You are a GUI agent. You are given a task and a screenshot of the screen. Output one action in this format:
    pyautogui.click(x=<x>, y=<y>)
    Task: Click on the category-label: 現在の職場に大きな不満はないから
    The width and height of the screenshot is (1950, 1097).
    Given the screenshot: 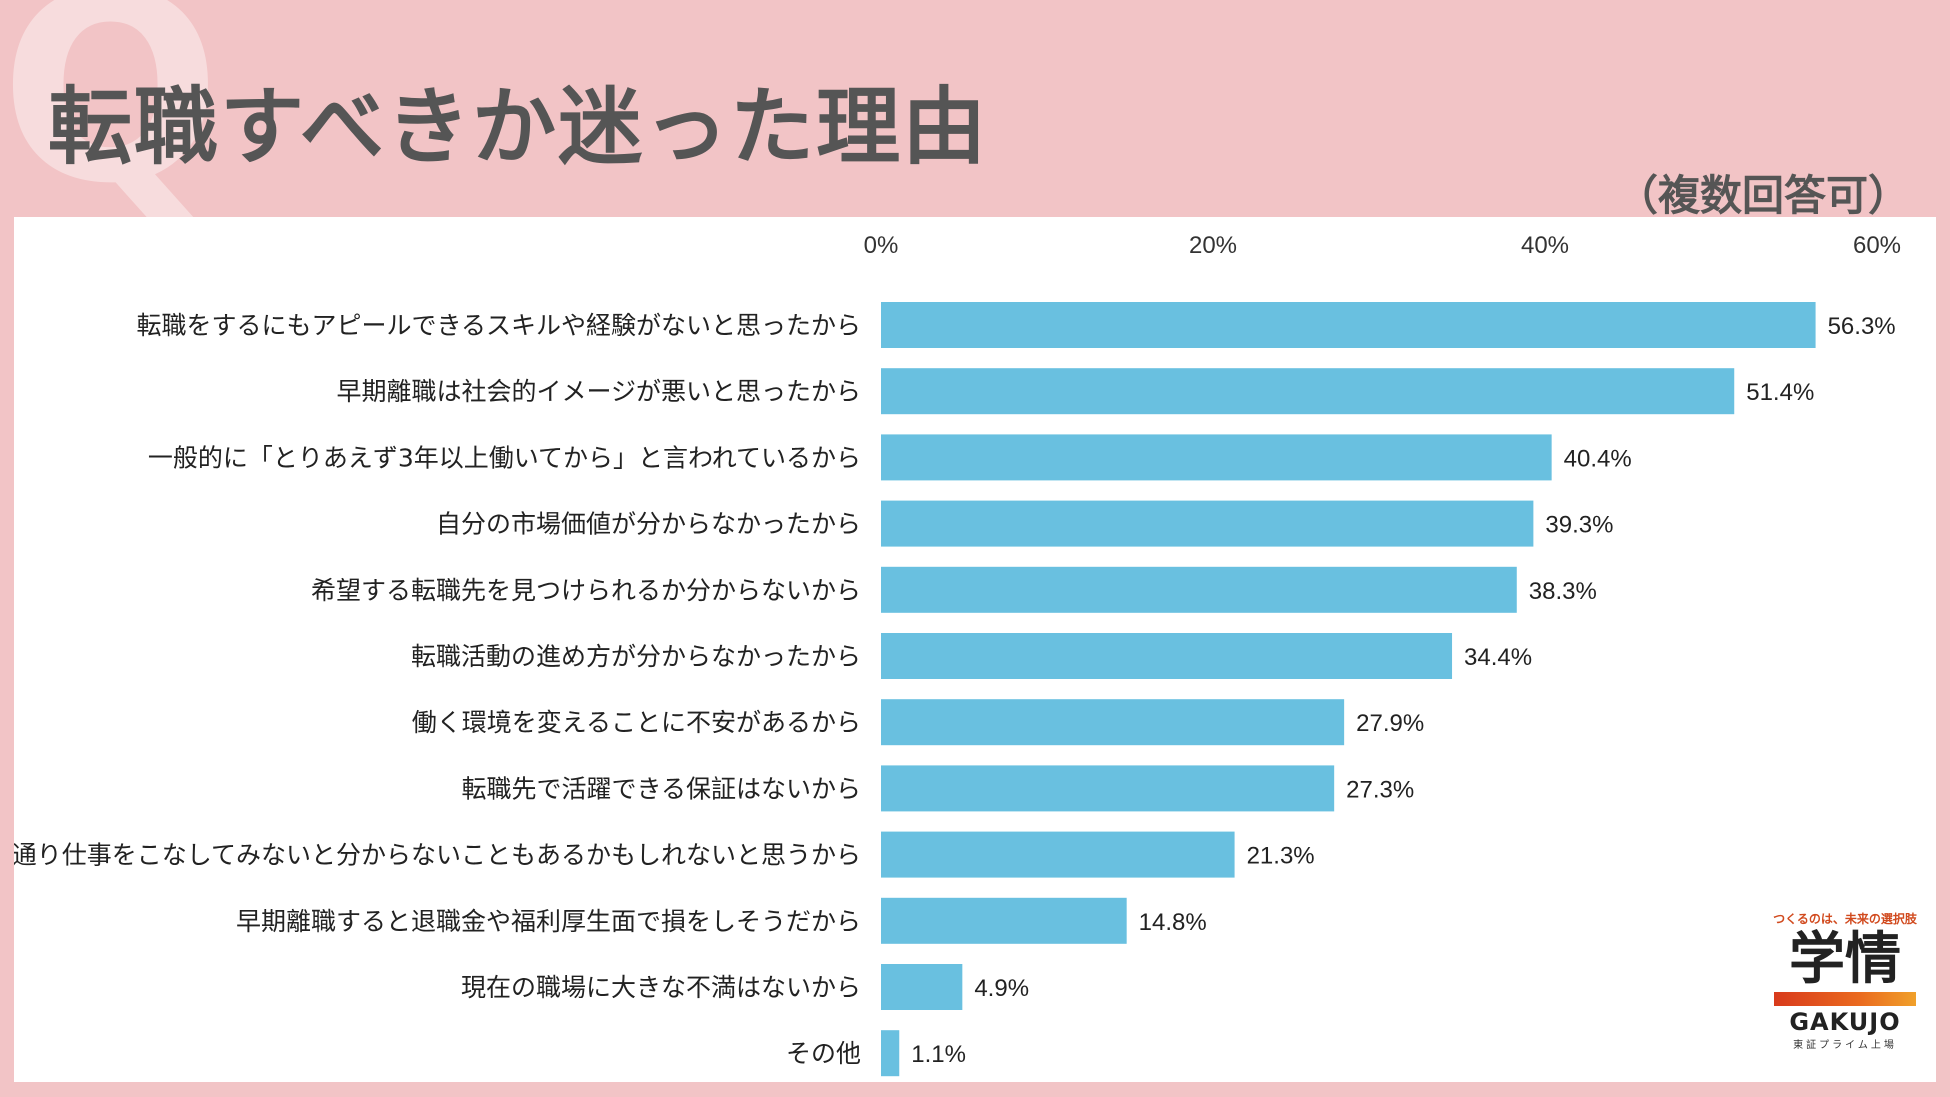 What is the action you would take?
    pyautogui.click(x=661, y=987)
    